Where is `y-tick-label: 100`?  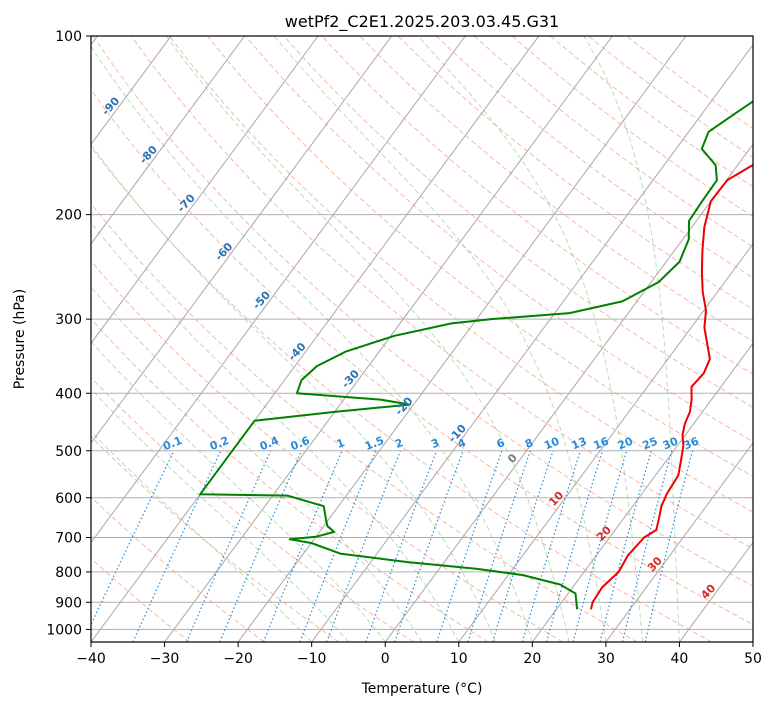
y-tick-label: 100 is located at coordinates (68, 37).